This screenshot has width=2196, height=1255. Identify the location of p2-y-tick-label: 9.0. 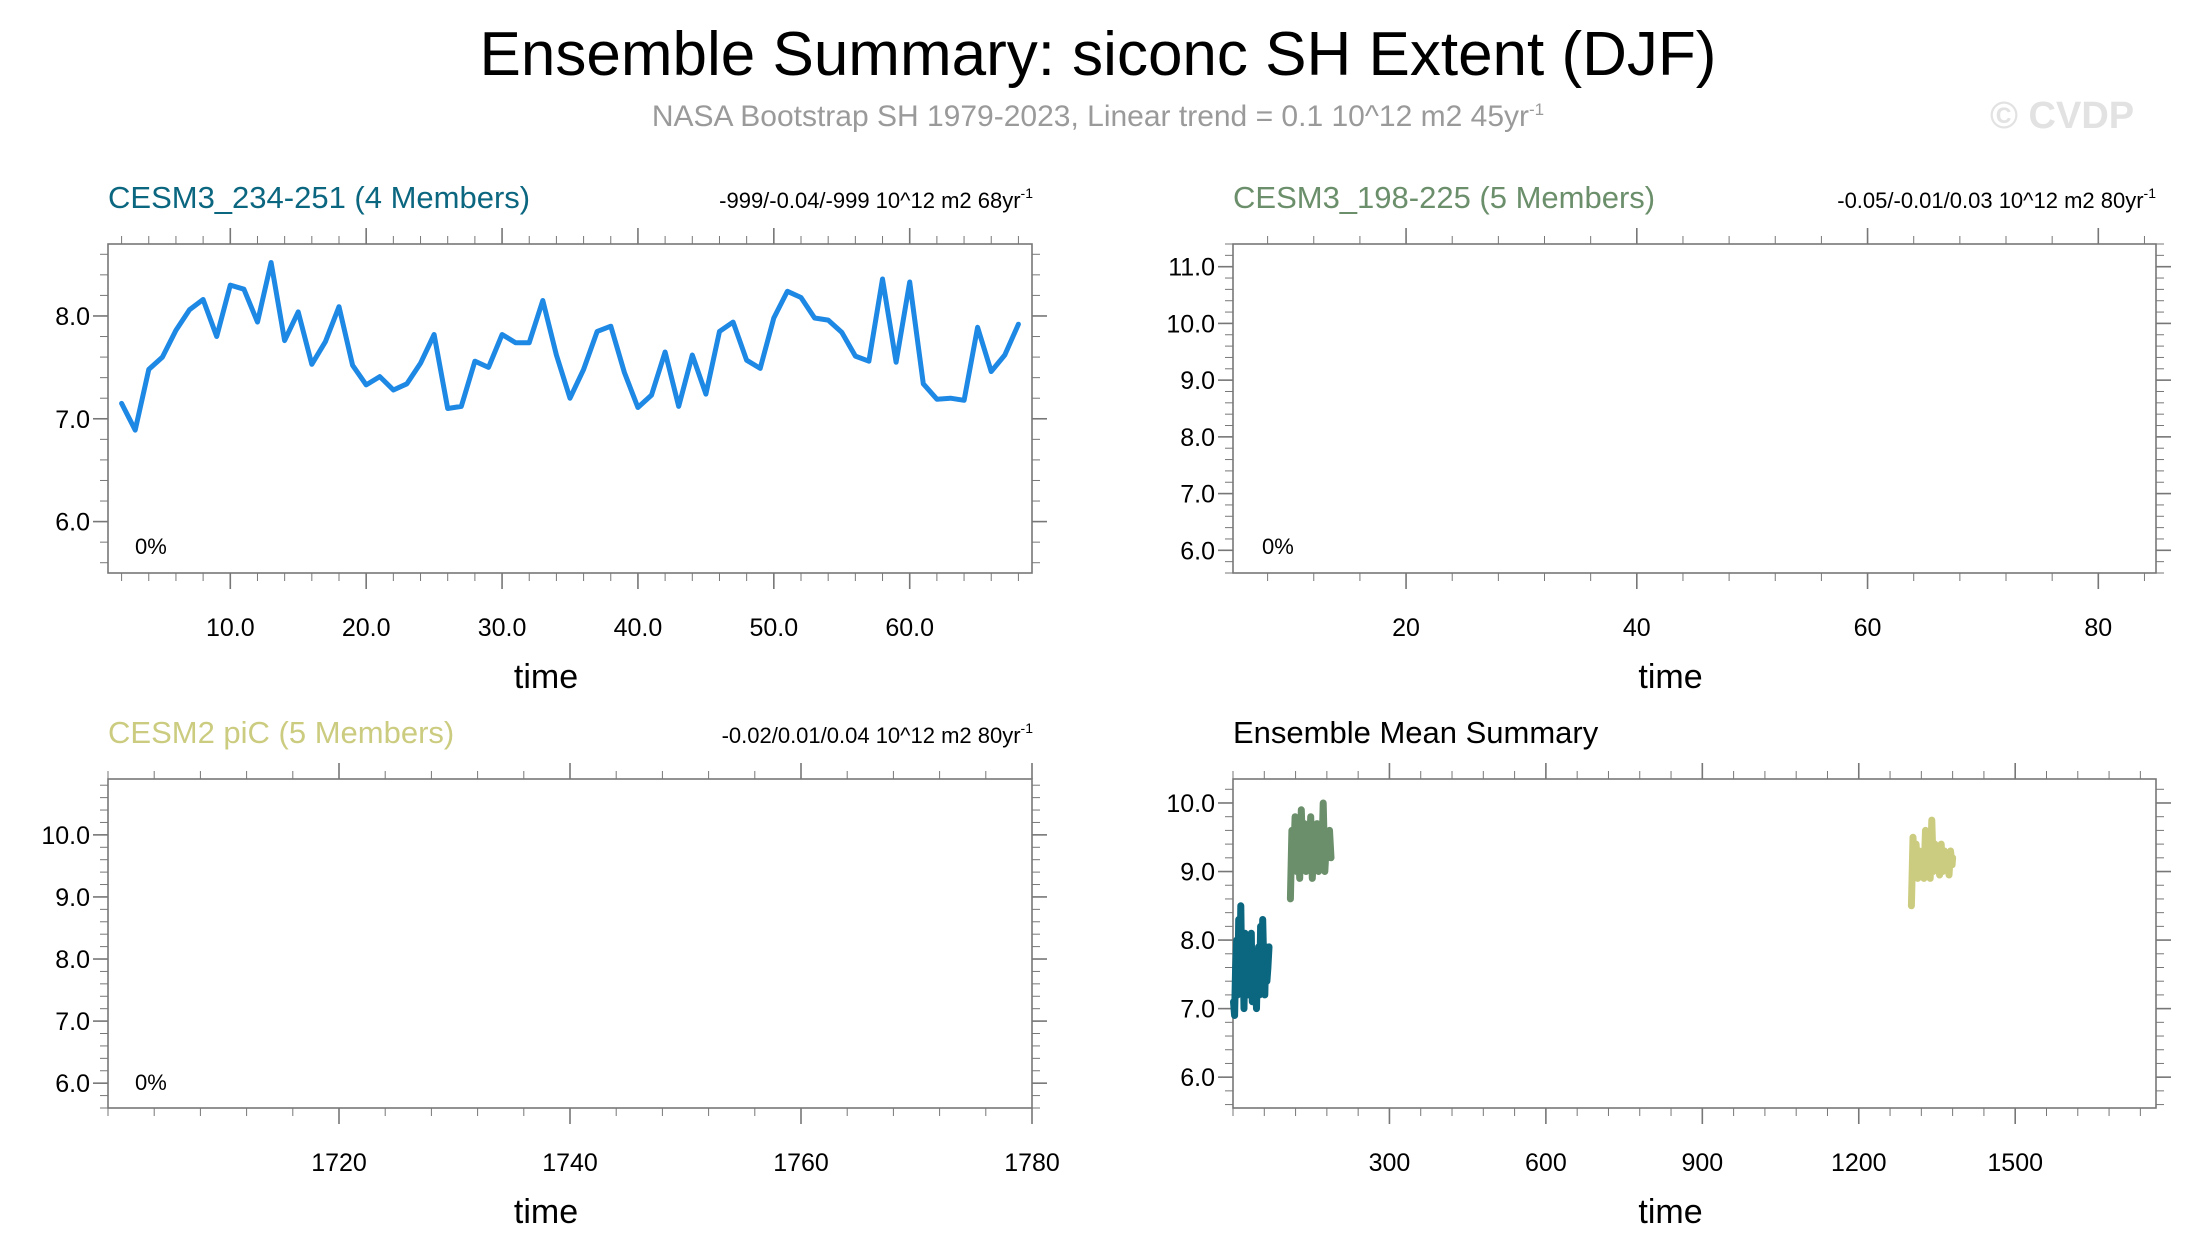
(1197, 381).